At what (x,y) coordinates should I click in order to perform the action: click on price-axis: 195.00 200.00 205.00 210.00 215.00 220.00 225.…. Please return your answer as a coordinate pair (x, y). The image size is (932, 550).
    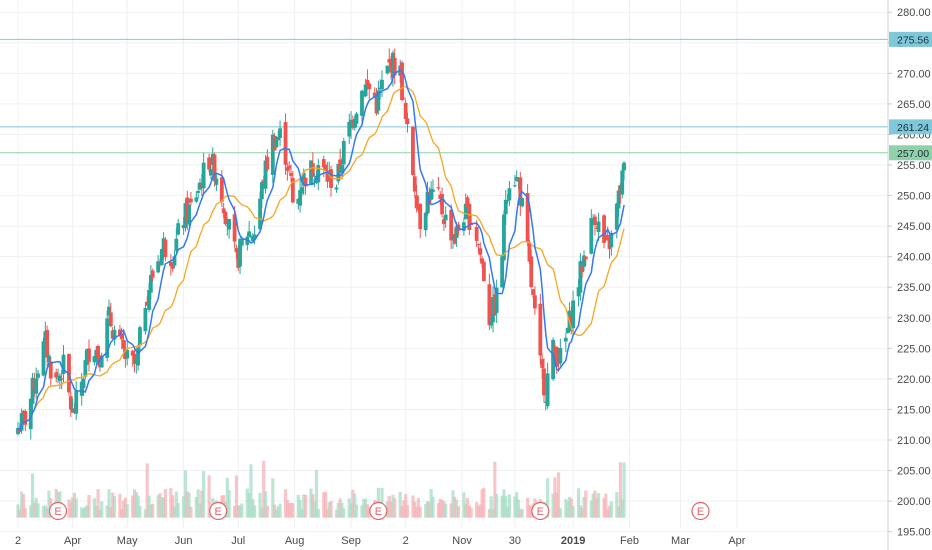
    Looking at the image, I should click on (909, 273).